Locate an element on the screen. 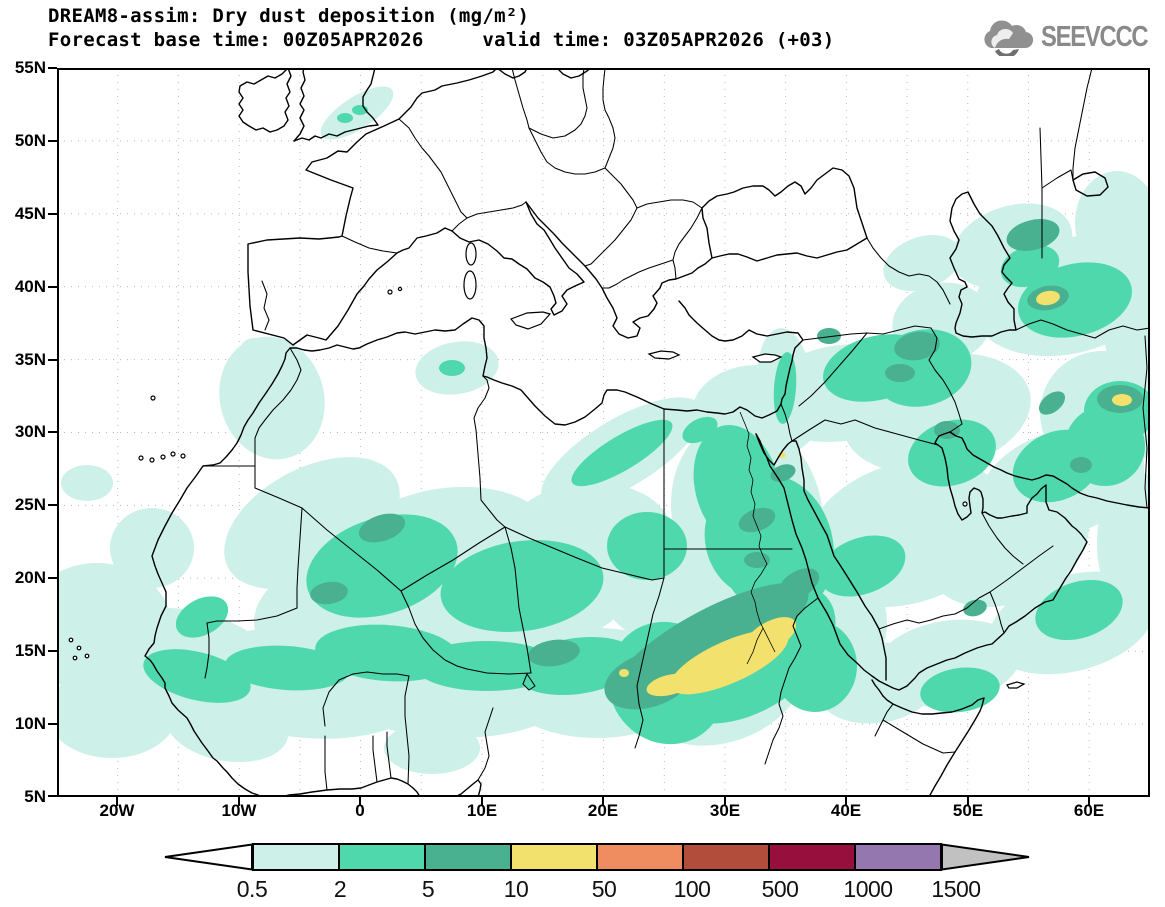 The height and width of the screenshot is (907, 1165). legend-value: 500 is located at coordinates (780, 889).